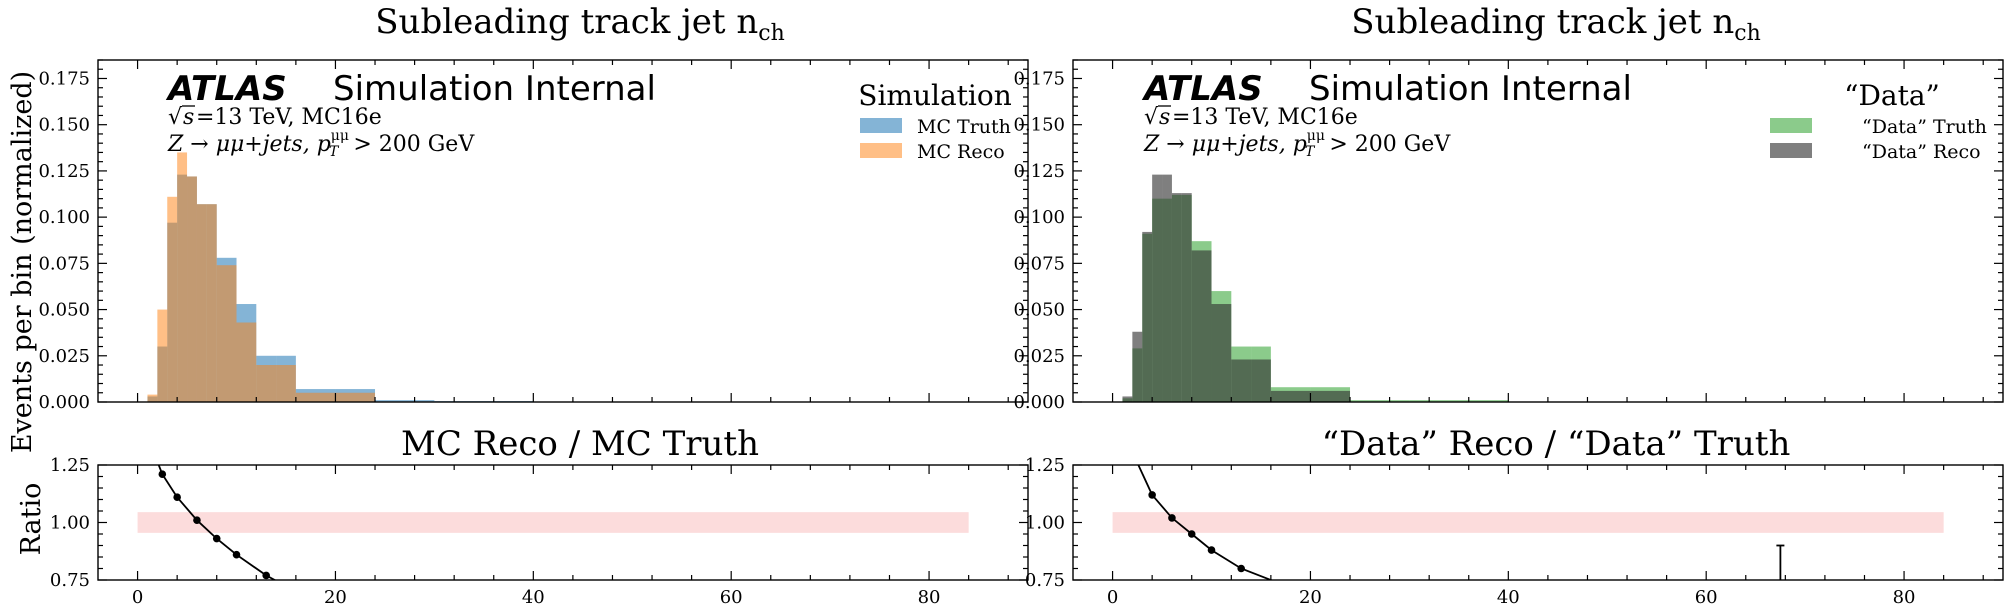 This screenshot has height=611, width=2011. Describe the element at coordinates (1039, 402) in the screenshot. I see `right-main-y-tick-label: 0.000` at that location.